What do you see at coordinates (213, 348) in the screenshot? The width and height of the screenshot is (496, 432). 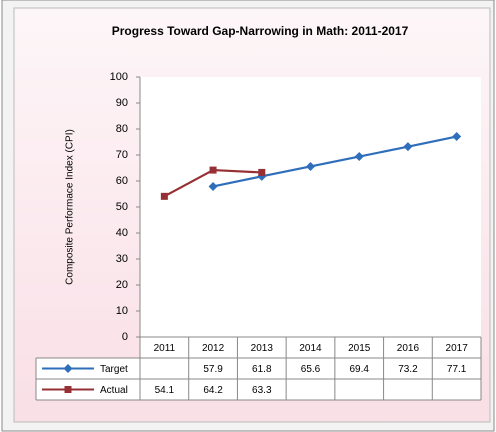 I see `x-tick-label: 2012` at bounding box center [213, 348].